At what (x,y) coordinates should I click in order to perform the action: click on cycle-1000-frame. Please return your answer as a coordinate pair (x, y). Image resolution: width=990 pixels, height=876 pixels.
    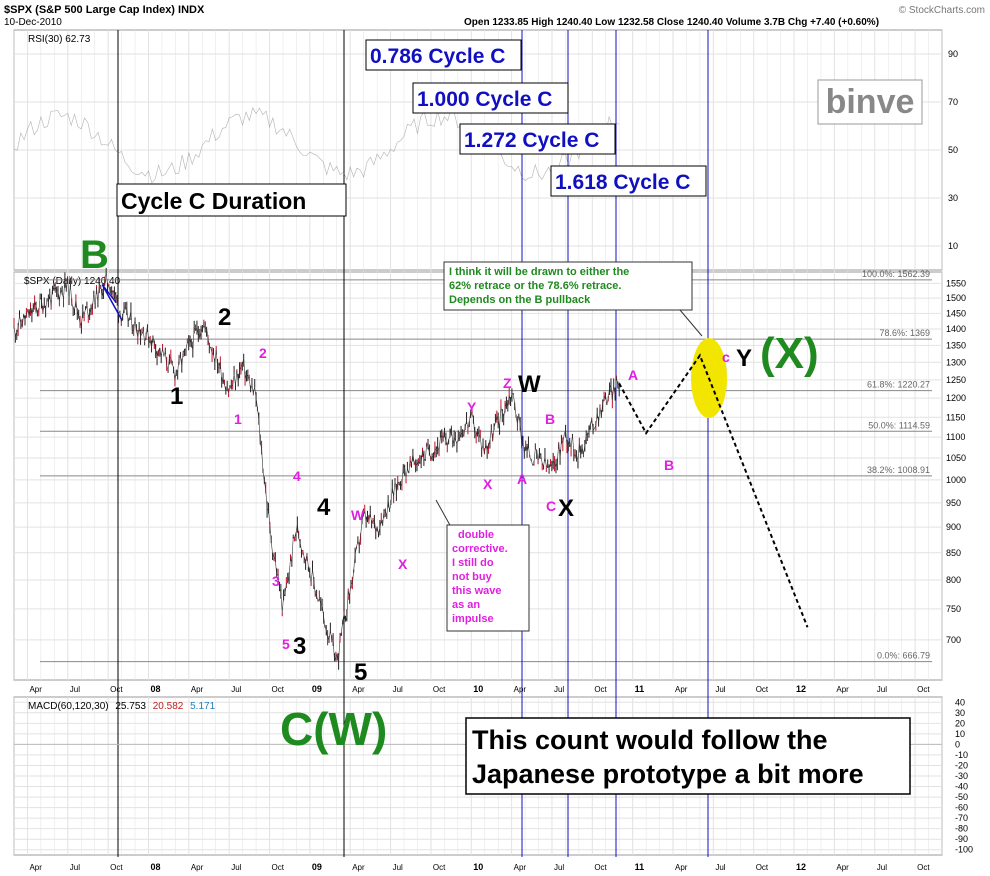
    Looking at the image, I should click on (490, 98).